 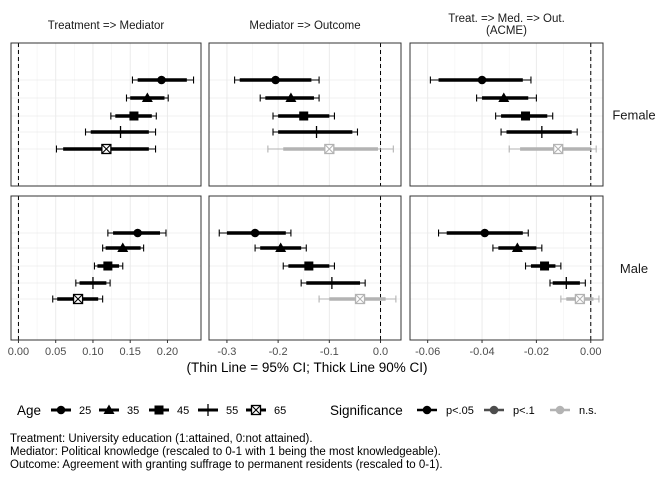 What do you see at coordinates (29, 410) in the screenshot?
I see `legend-age-title: Age` at bounding box center [29, 410].